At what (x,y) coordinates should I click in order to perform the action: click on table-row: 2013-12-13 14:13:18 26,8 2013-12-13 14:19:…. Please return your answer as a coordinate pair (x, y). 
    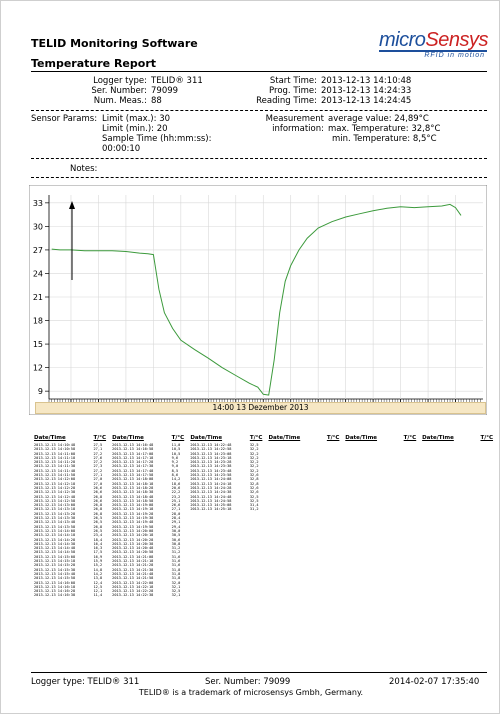
    Looking at the image, I should click on (266, 509).